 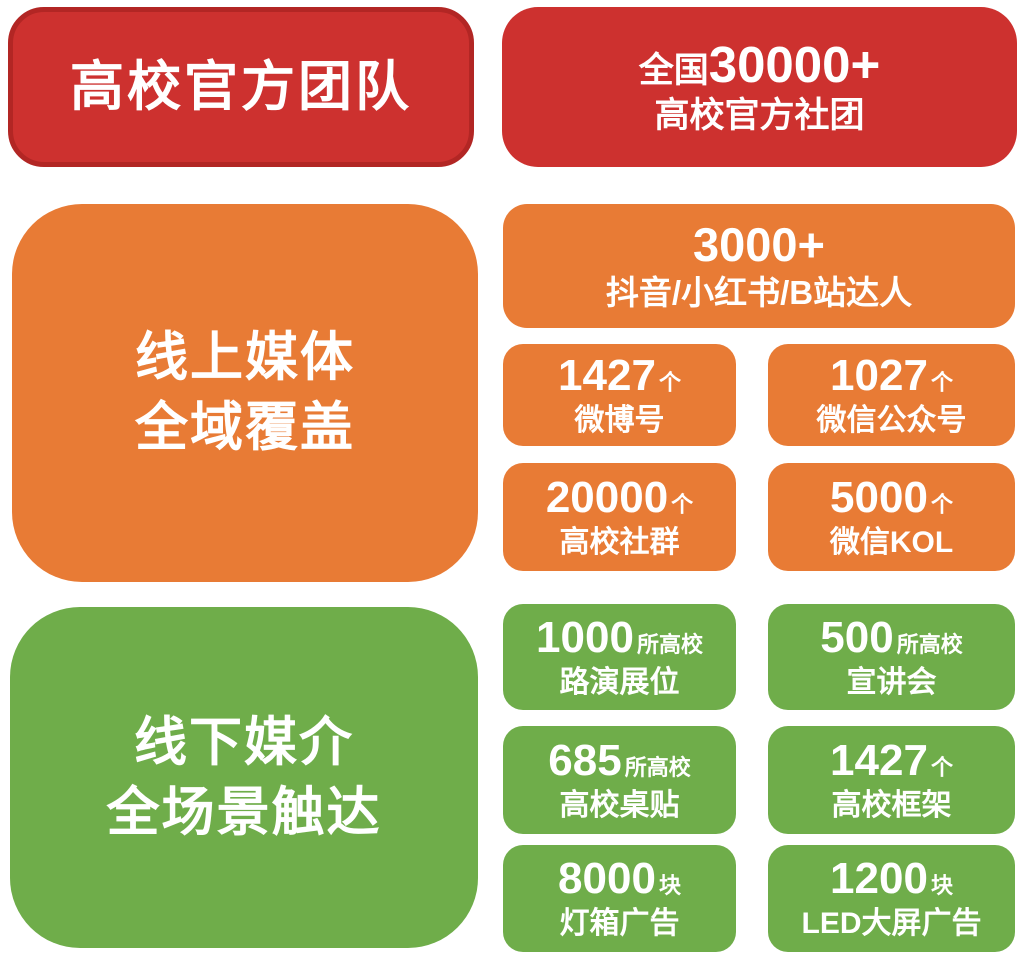 I want to click on stat-douyin-xiaohongshu-bilibili-kol: 3000+ 抖音/小红书/B站达人, so click(x=759, y=266).